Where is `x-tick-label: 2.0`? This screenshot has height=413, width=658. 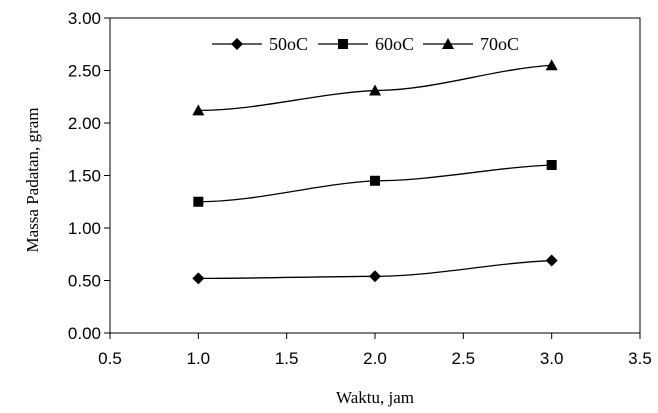
x-tick-label: 2.0 is located at coordinates (375, 358).